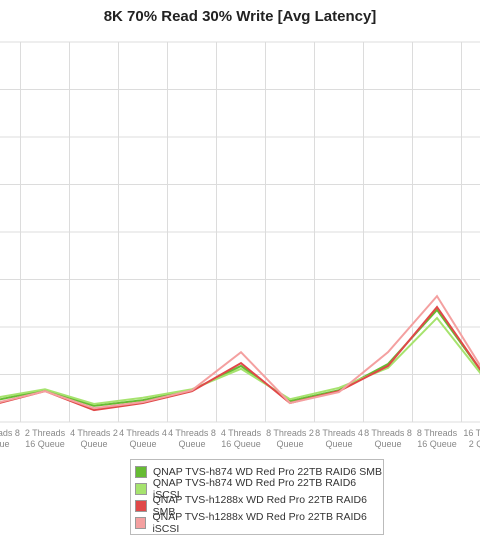 The width and height of the screenshot is (480, 543). I want to click on x-tick-label: 4 Threads 16 Queue, so click(241, 438).